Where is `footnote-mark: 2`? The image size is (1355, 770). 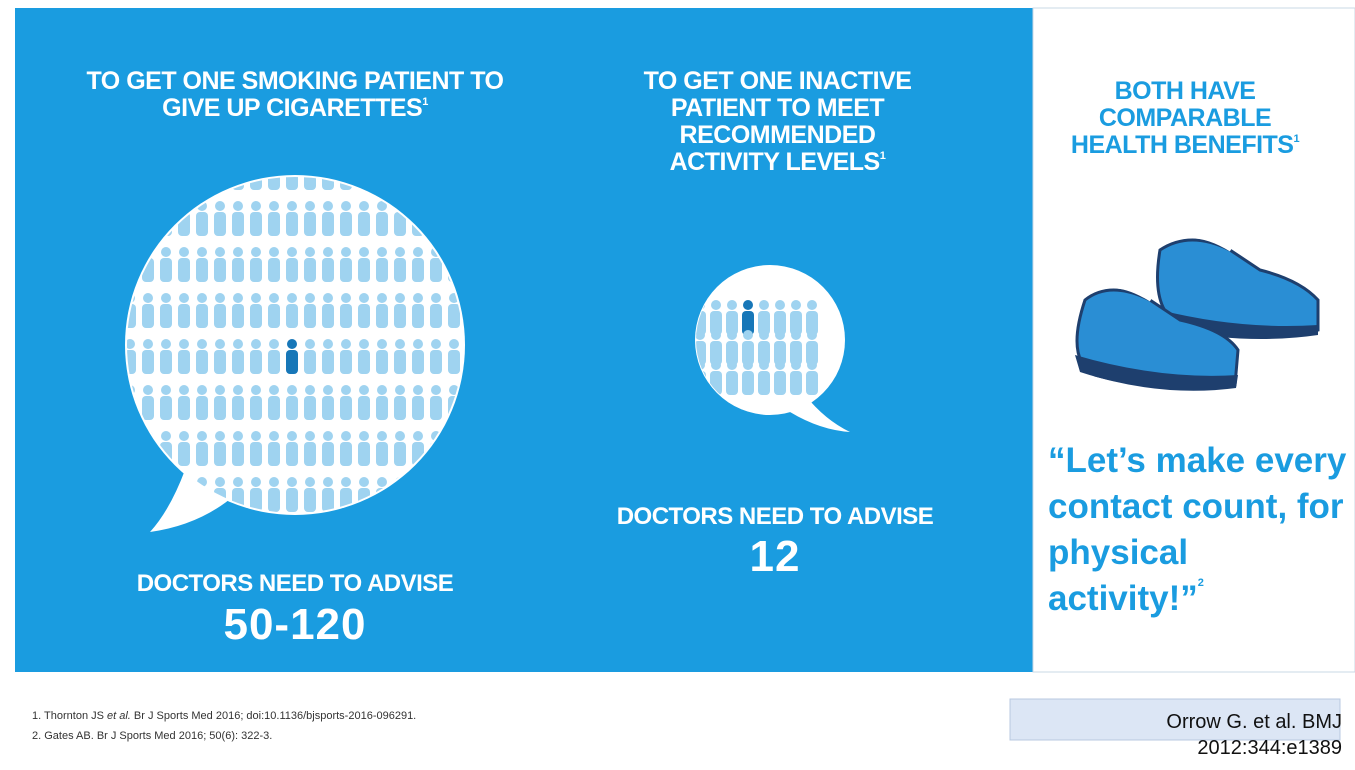 footnote-mark: 2 is located at coordinates (1200, 583).